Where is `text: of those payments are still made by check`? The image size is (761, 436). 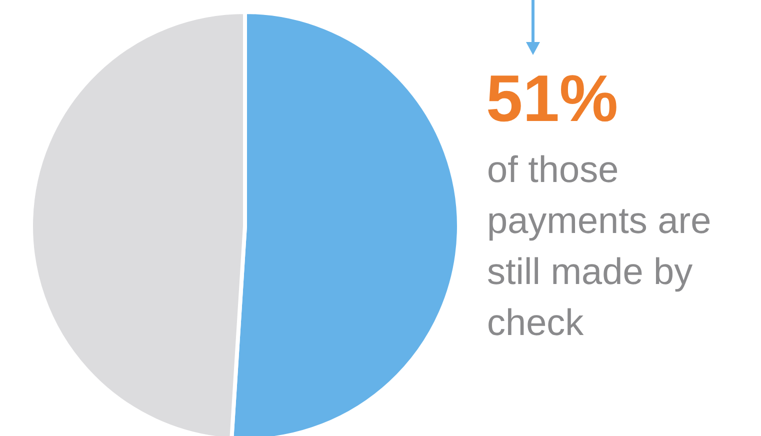
text: of those payments are still made by check is located at coordinates (599, 246).